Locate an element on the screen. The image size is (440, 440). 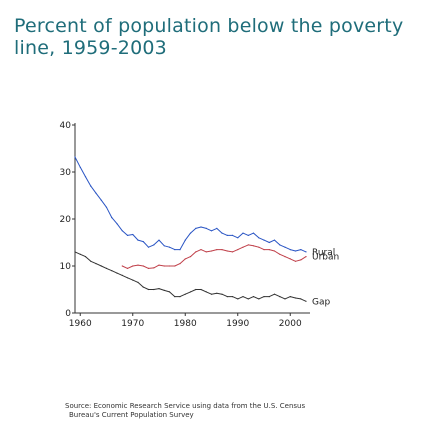
data-point-urban-1993 is located at coordinates (253, 246).